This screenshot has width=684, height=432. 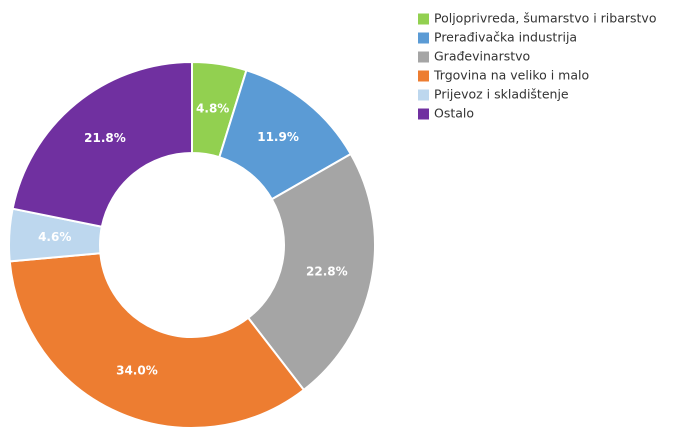 What do you see at coordinates (454, 113) in the screenshot?
I see `legend-label: Ostalo` at bounding box center [454, 113].